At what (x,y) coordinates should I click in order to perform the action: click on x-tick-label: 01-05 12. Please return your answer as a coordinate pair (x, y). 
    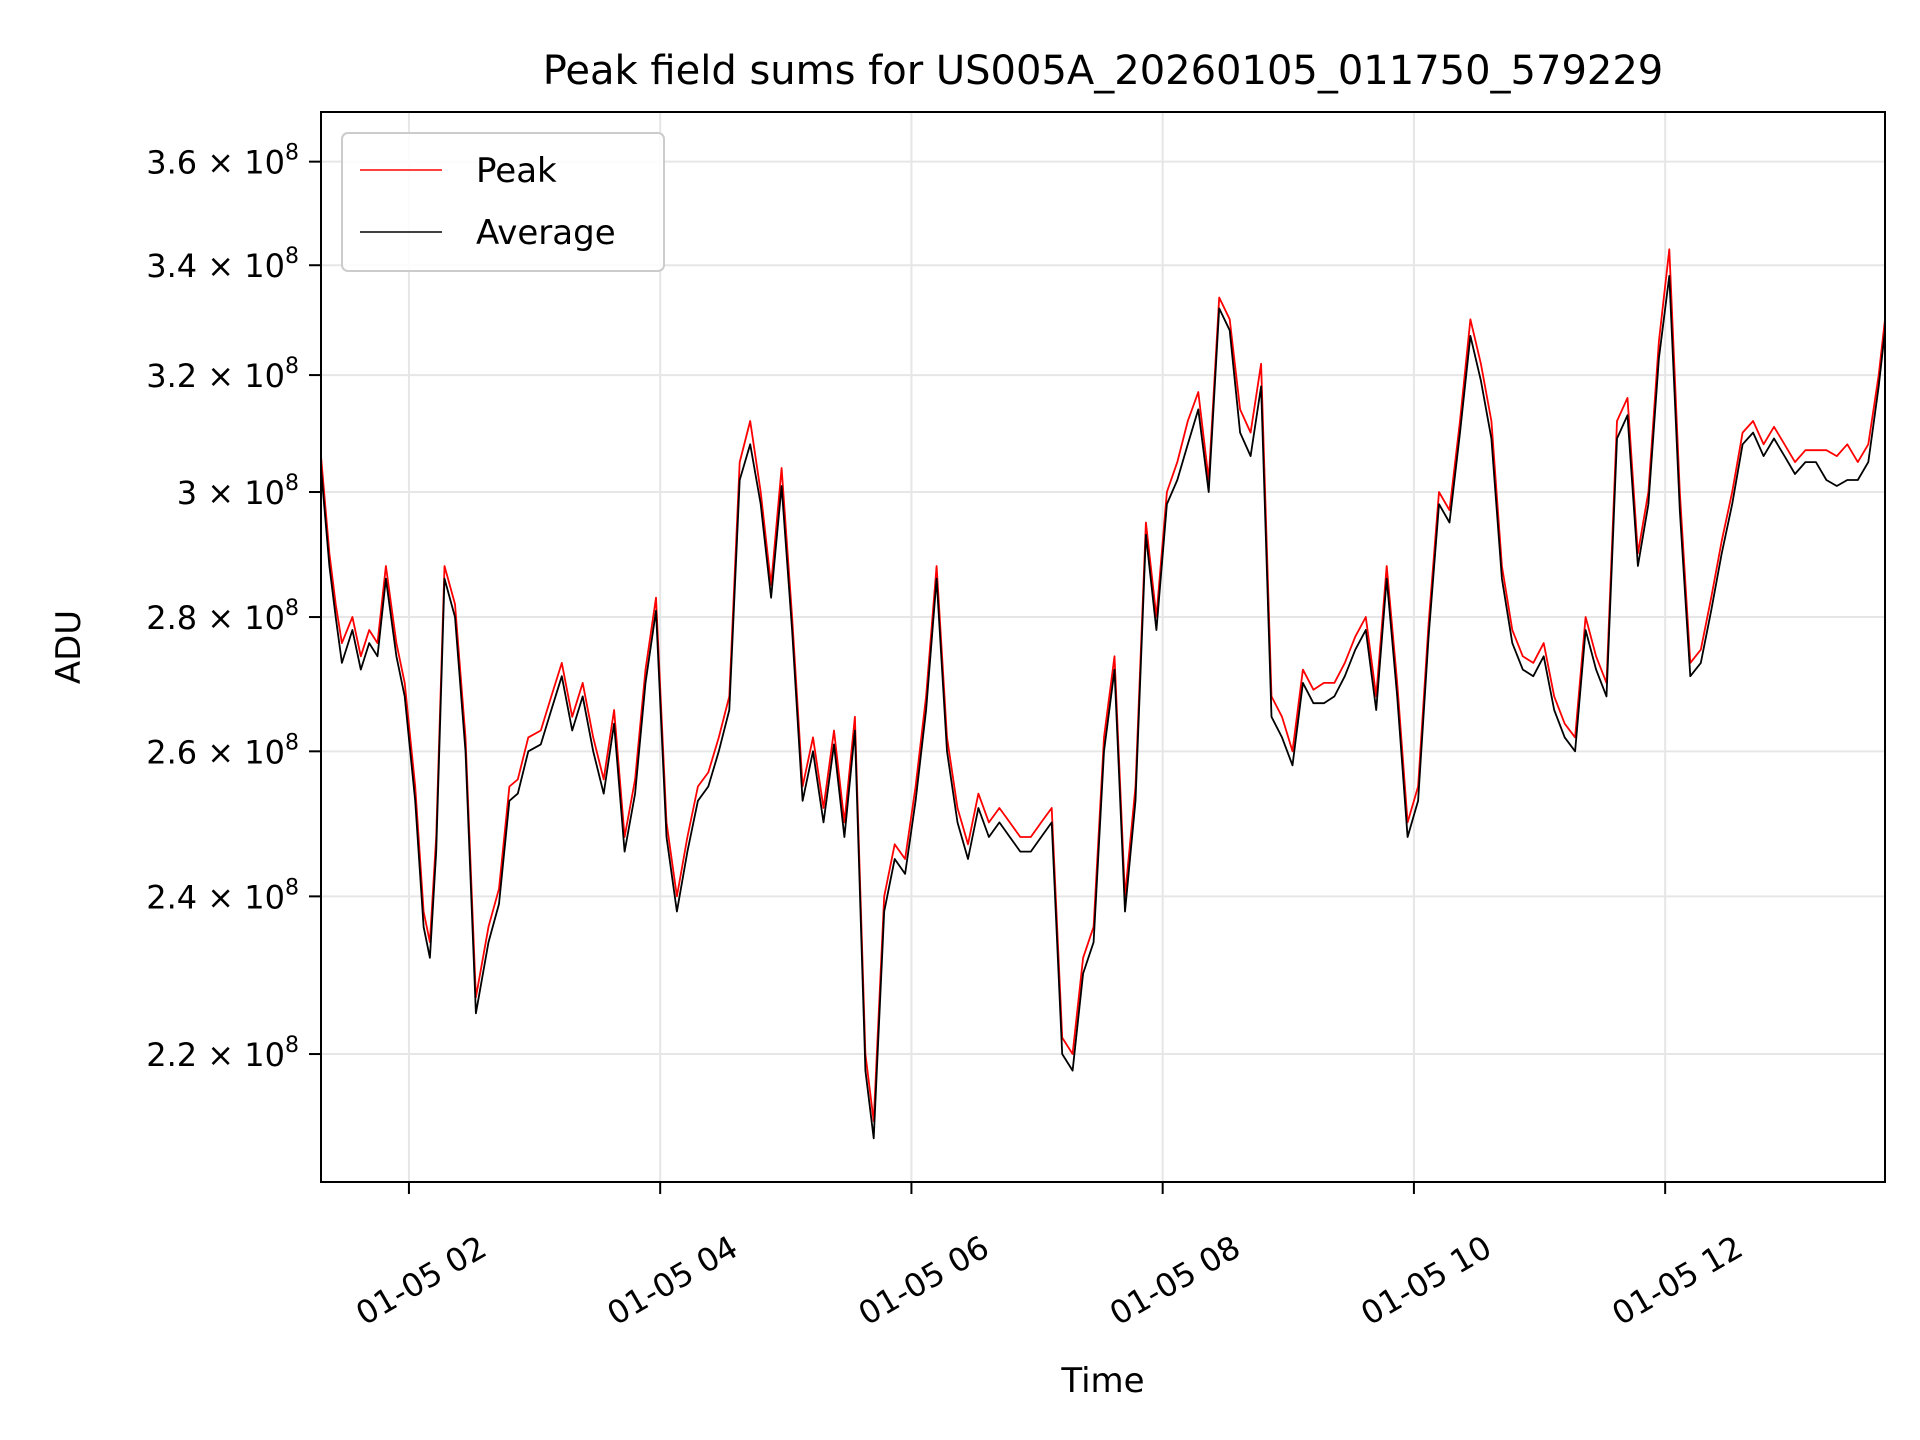
    Looking at the image, I should click on (1678, 1280).